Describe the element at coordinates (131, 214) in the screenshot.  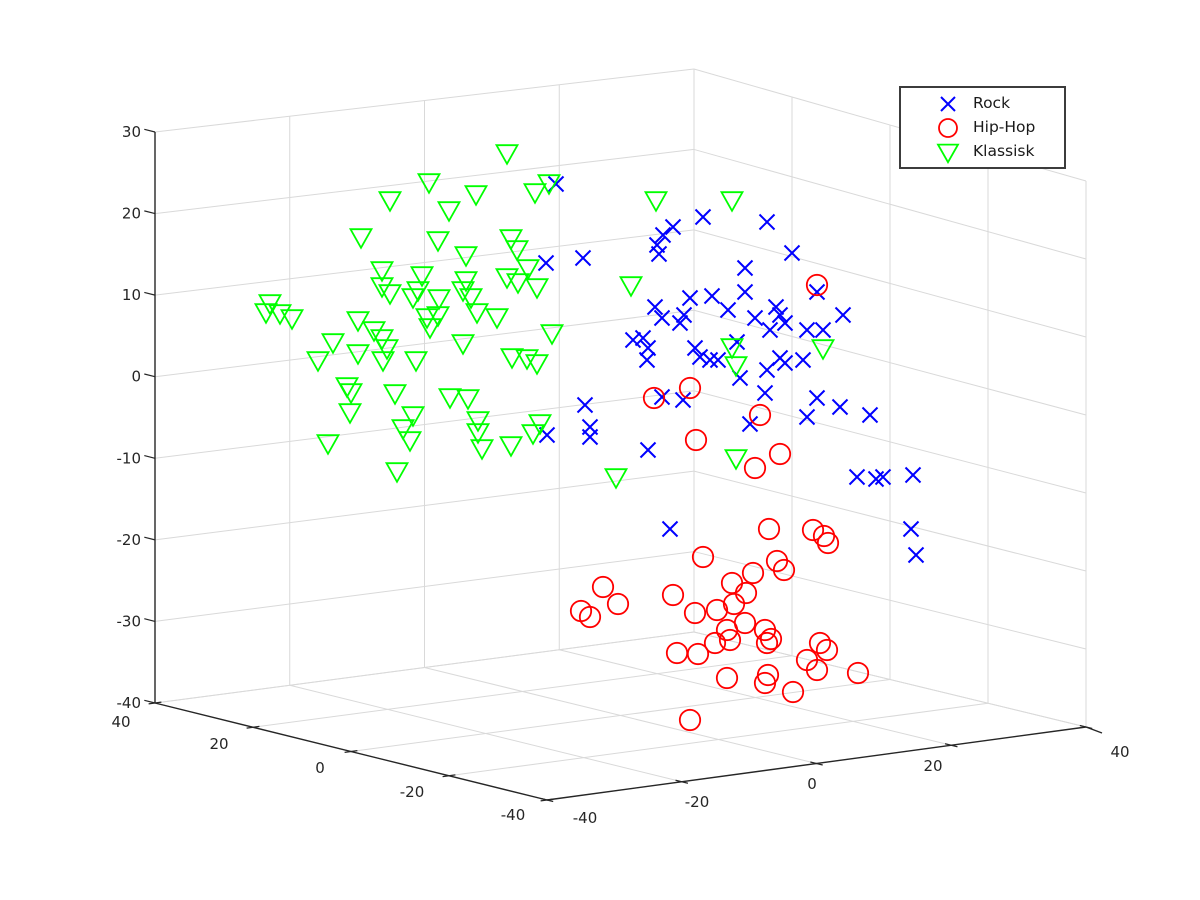
I see `z-tick-label: 20` at that location.